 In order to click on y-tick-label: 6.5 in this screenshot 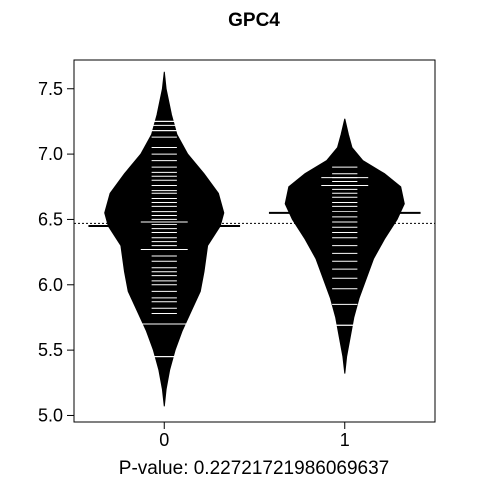, I will do `click(50, 219)`.